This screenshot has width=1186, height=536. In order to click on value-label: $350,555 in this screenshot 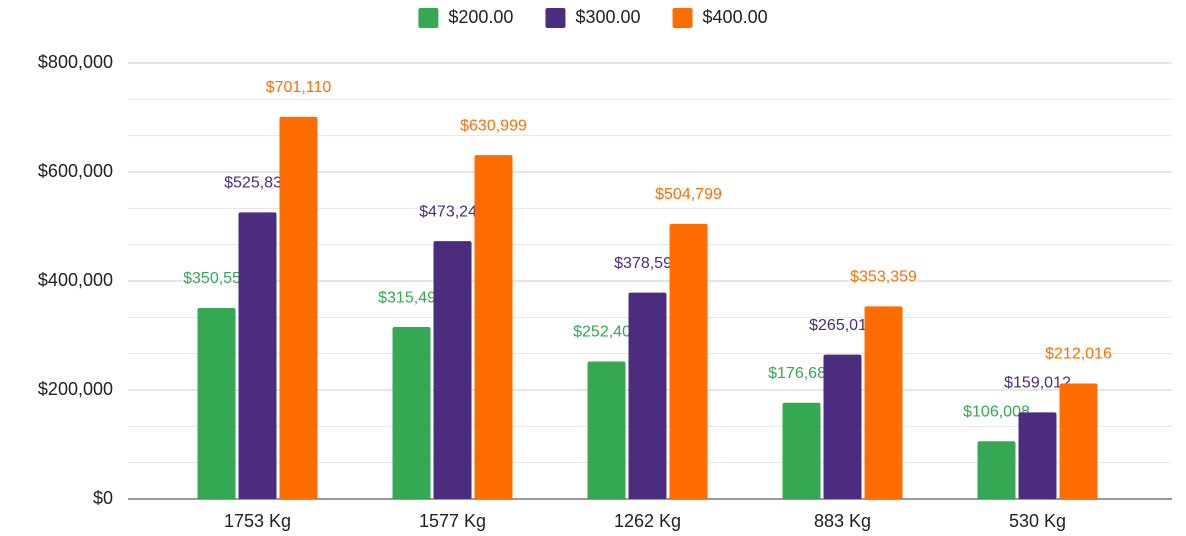, I will do `click(216, 278)`.